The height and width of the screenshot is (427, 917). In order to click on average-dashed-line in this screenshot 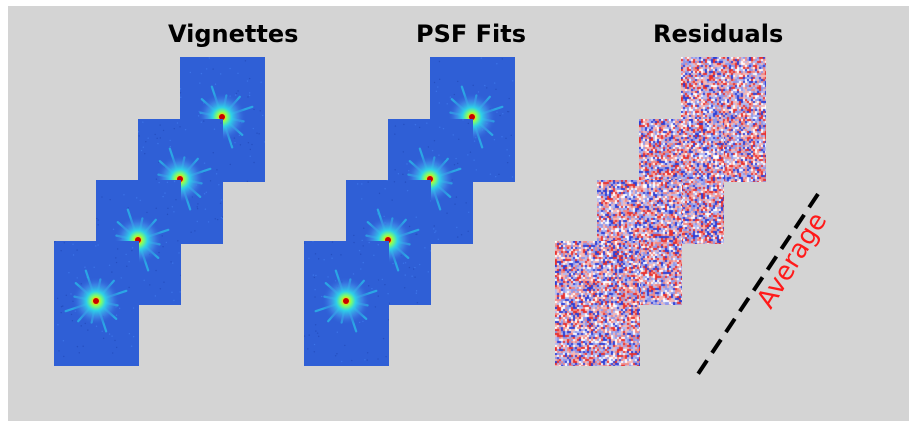, I will do `click(758, 284)`.